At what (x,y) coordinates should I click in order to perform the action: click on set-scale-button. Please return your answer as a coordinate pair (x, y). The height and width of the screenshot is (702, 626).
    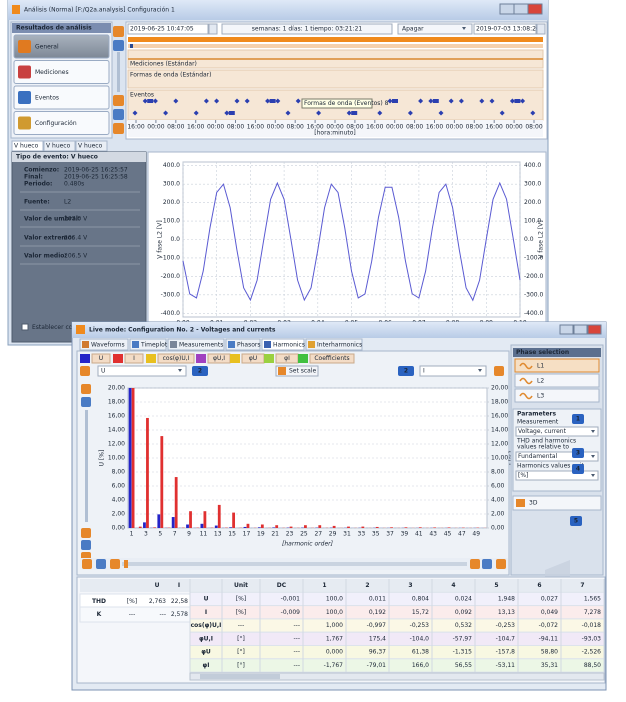
    Looking at the image, I should click on (297, 371).